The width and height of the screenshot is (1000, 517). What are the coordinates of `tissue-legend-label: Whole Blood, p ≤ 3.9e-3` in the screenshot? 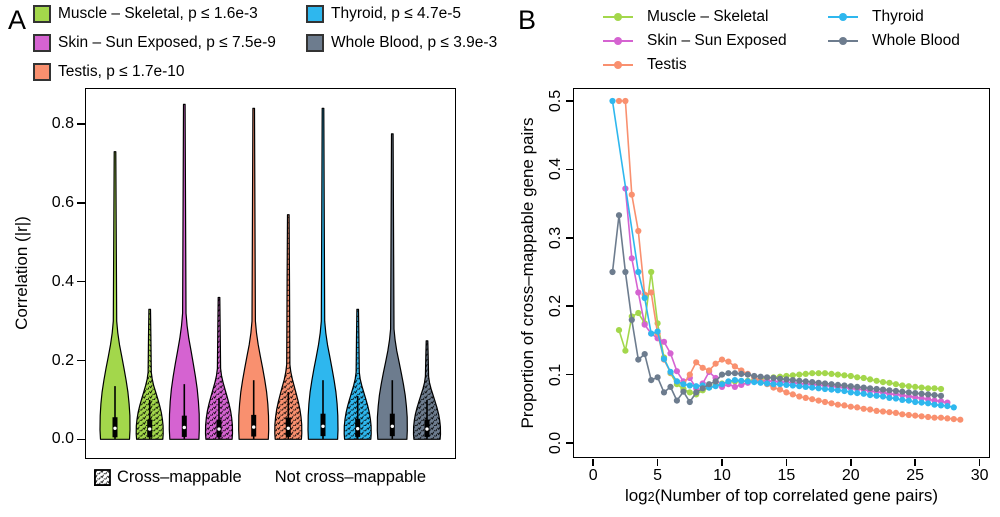 It's located at (414, 42).